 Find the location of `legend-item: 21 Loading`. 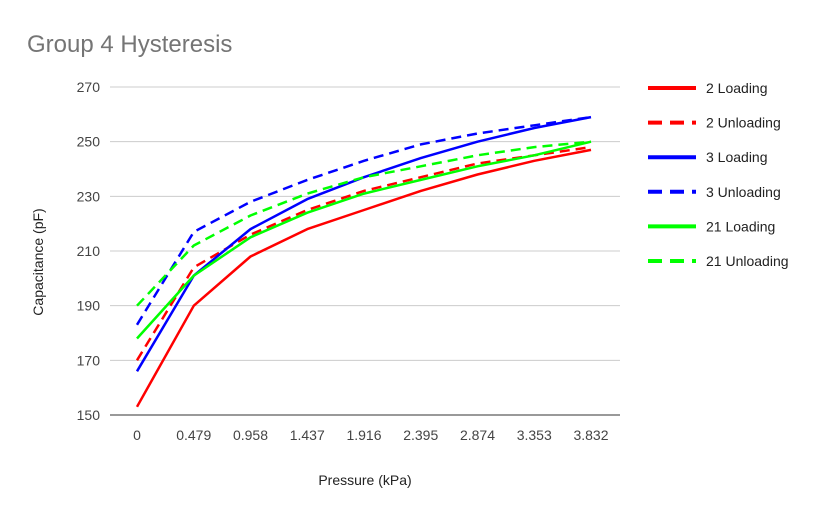

legend-item: 21 Loading is located at coordinates (711, 226).